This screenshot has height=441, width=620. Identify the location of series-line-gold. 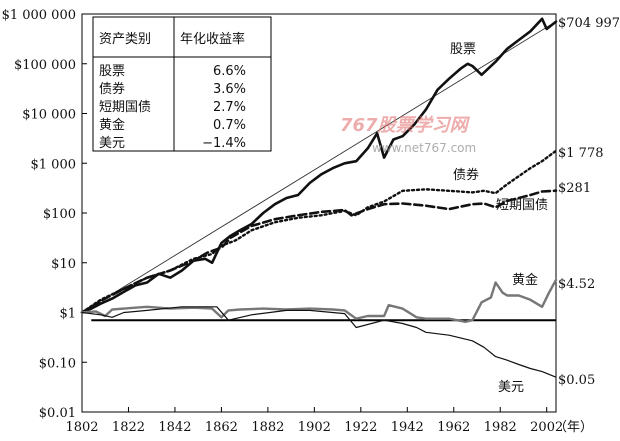
(319, 300).